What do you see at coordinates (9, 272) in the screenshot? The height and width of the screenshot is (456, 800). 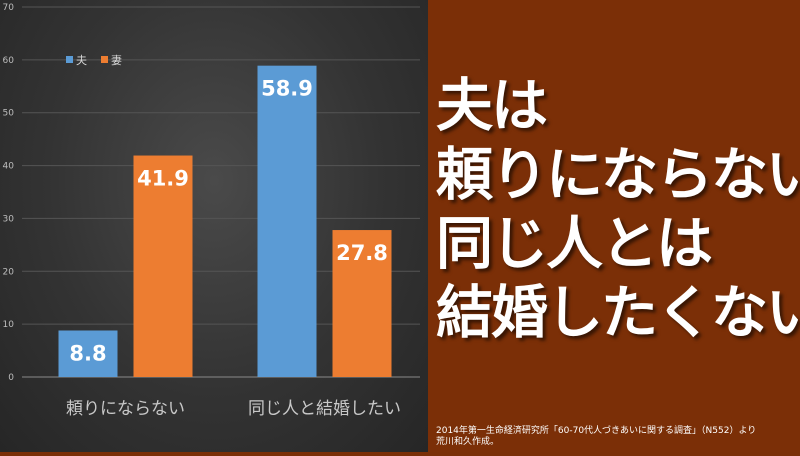 I see `y-tick-label: 20` at bounding box center [9, 272].